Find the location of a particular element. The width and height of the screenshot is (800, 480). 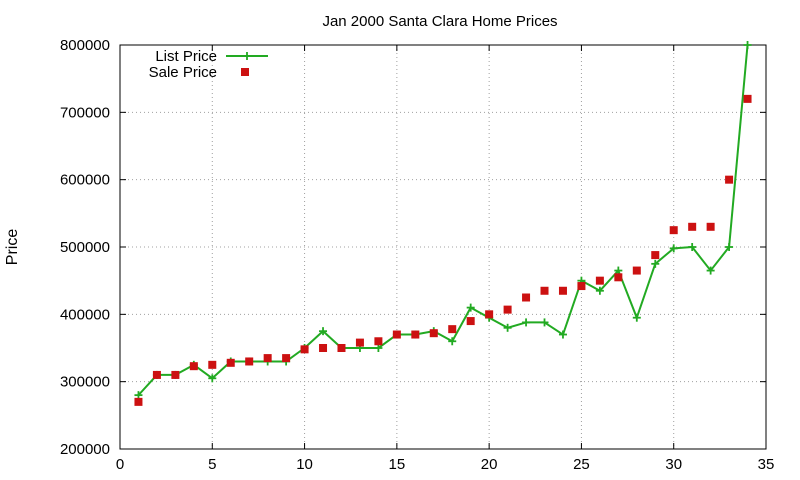

y-axis-label: Price is located at coordinates (12, 247).